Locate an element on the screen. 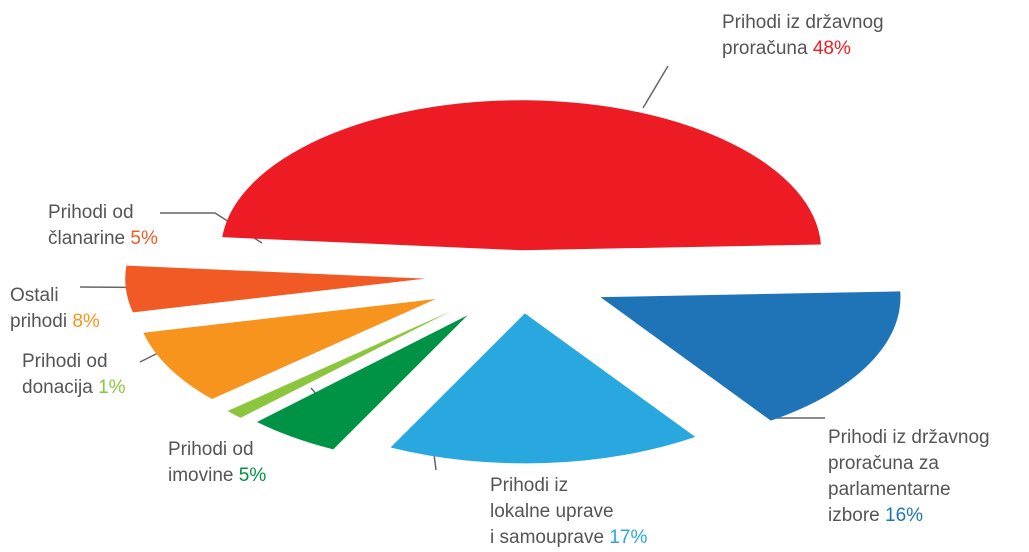 The width and height of the screenshot is (1029, 552). value-label: 17% is located at coordinates (628, 537).